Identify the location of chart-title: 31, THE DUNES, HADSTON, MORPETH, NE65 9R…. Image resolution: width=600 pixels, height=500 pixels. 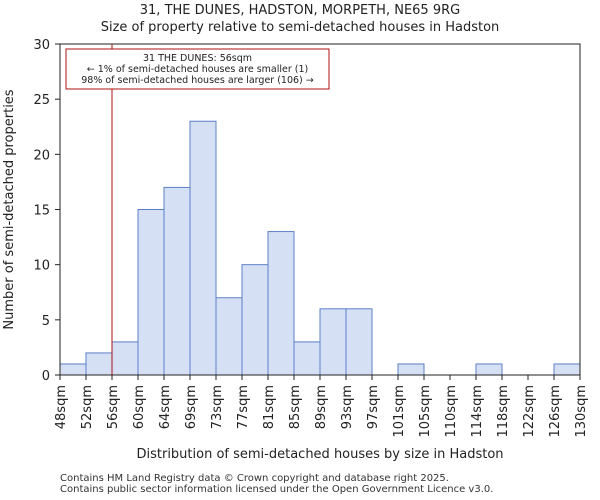
(300, 10).